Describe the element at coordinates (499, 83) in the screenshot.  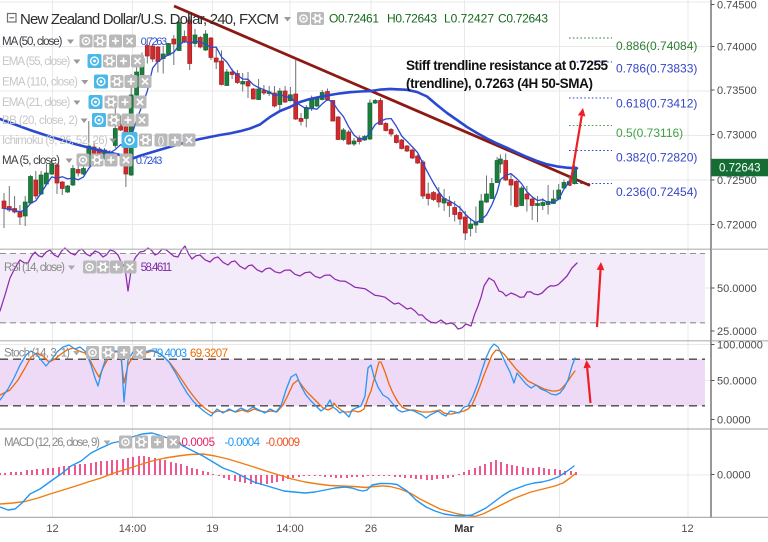
I see `svg-text:(trendline), 0.7263 (4H 50-SMA: (trendline), 0.7263 (4H 50-SMA)` at that location.